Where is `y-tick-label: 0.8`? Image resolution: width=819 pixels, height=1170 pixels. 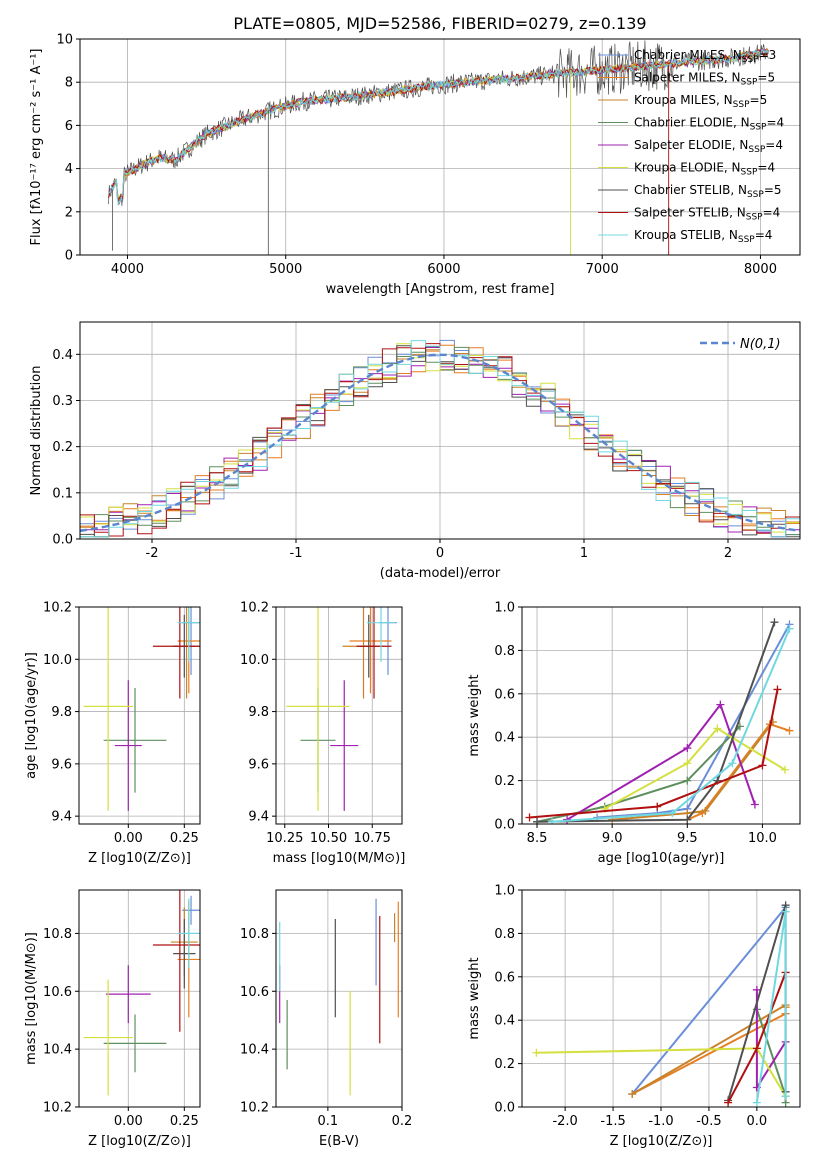 y-tick-label: 0.8 is located at coordinates (504, 651).